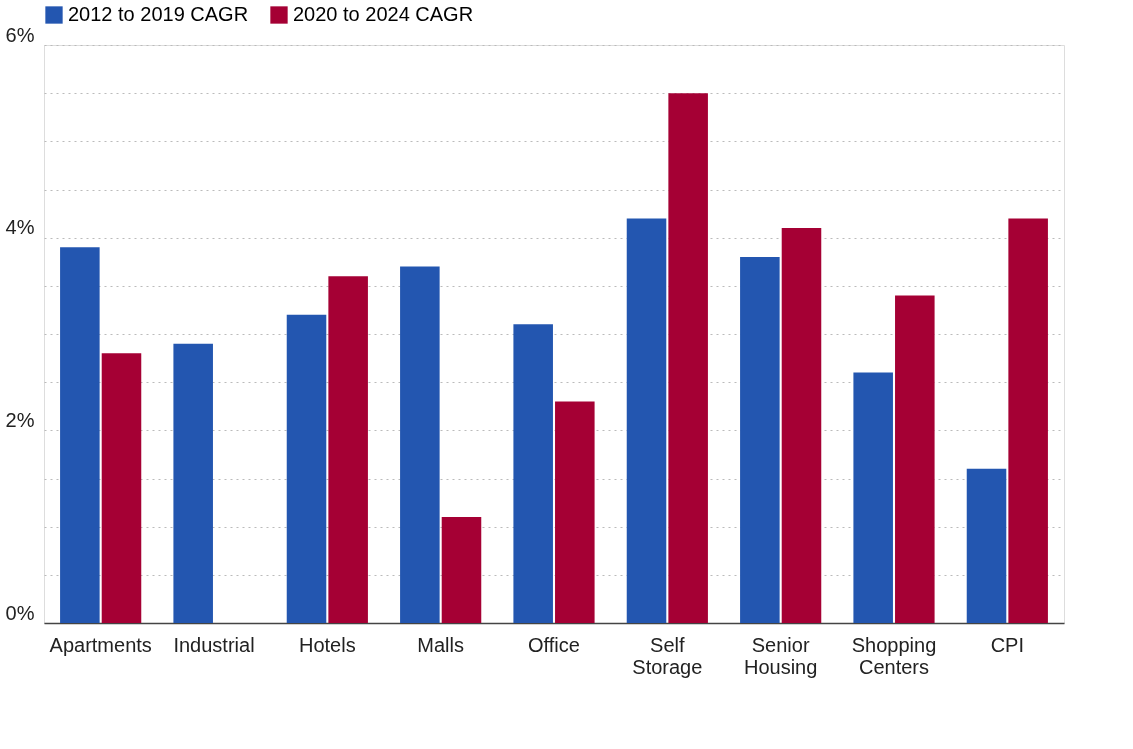  Describe the element at coordinates (20, 227) in the screenshot. I see `y-tick-label: 4%` at that location.